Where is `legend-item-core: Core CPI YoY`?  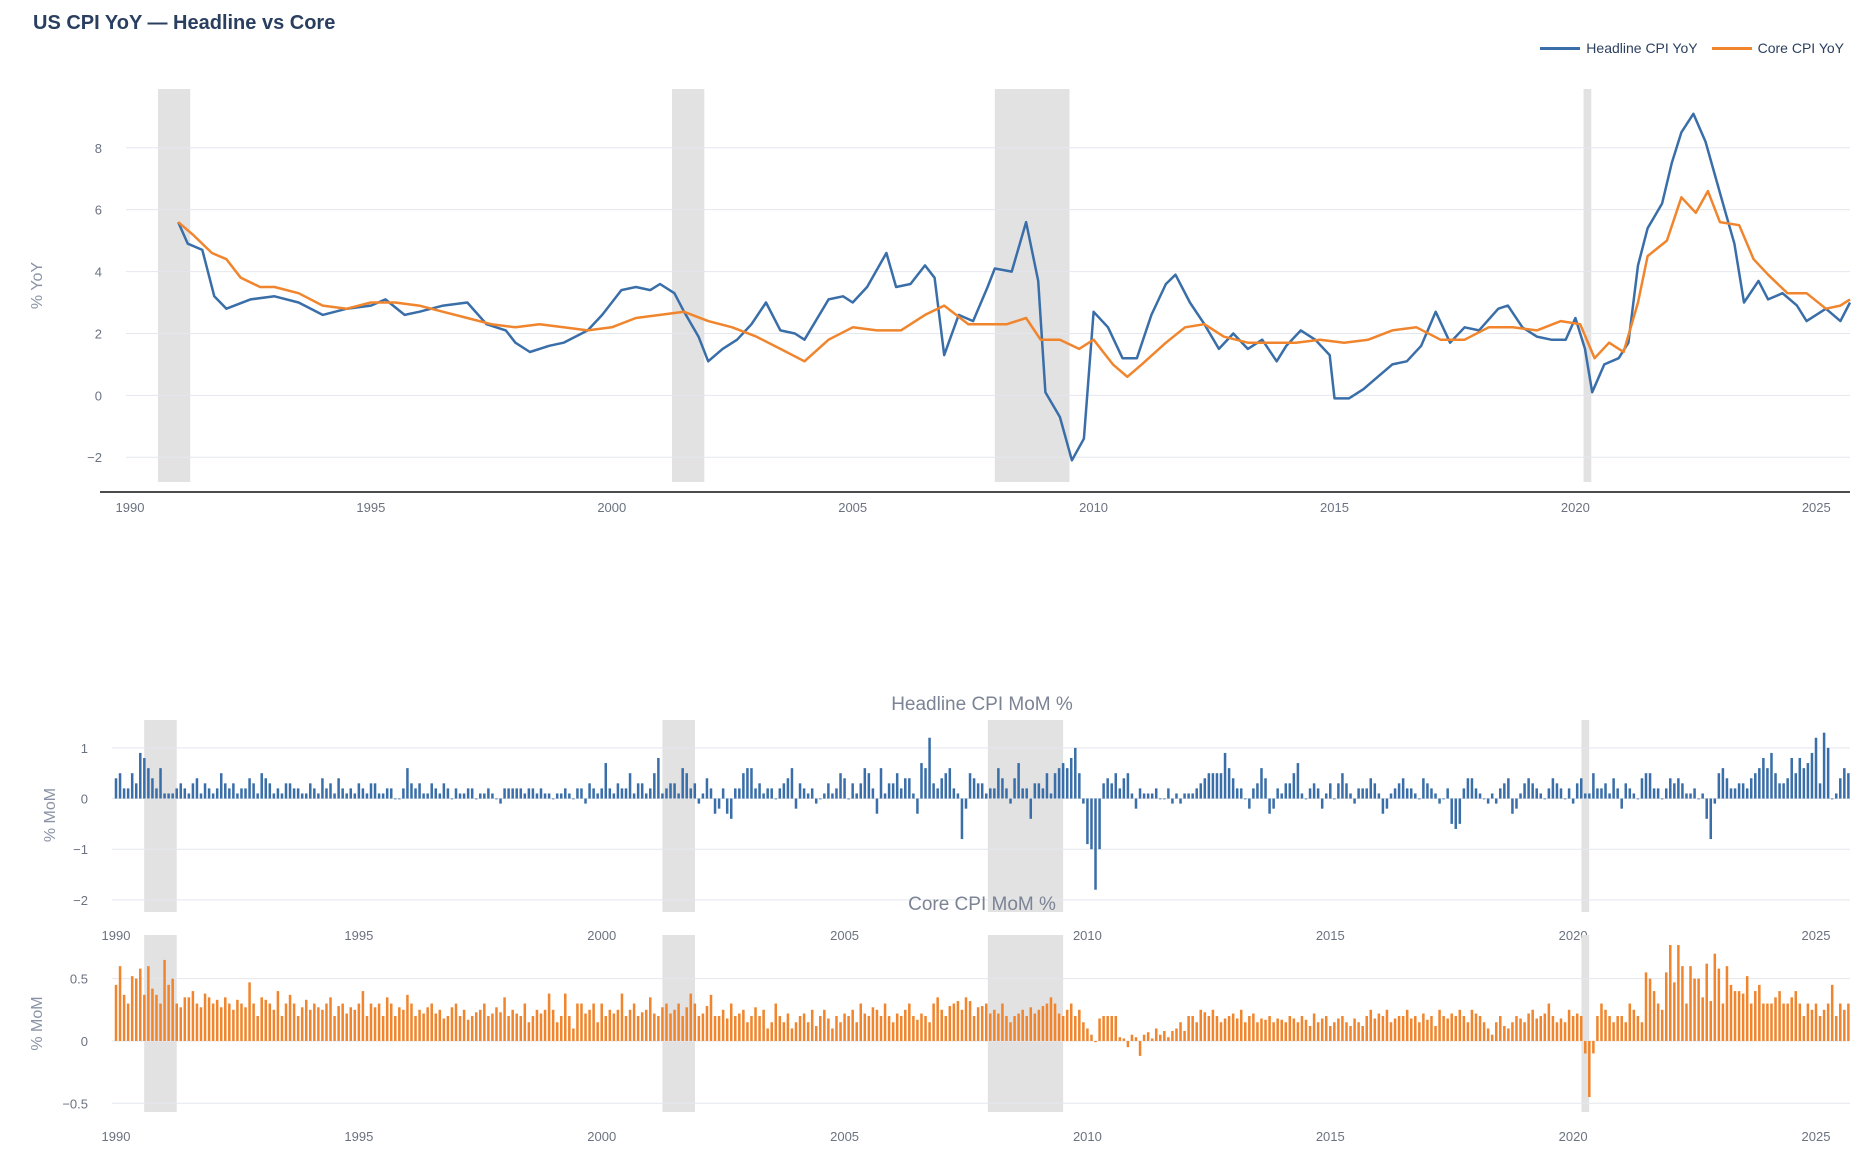 legend-item-core: Core CPI YoY is located at coordinates (1777, 48).